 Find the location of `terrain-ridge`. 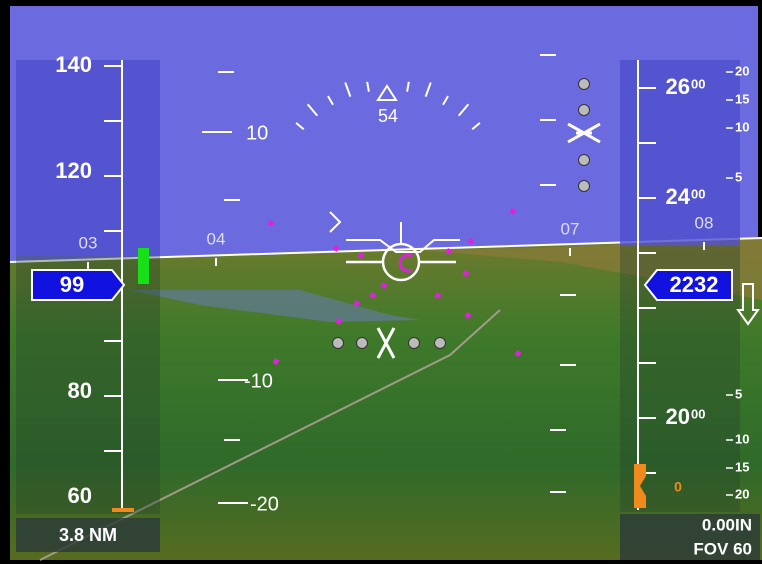

terrain-ridge is located at coordinates (591, 269).